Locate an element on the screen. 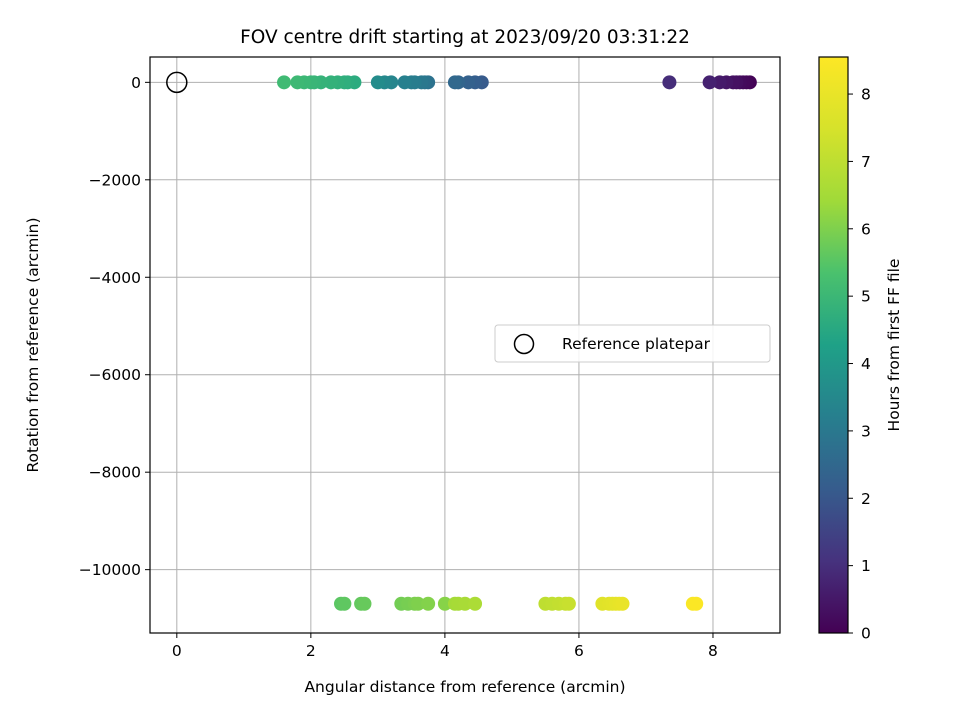 Image resolution: width=960 pixels, height=724 pixels. colorbar-tick-label: 8 is located at coordinates (866, 95).